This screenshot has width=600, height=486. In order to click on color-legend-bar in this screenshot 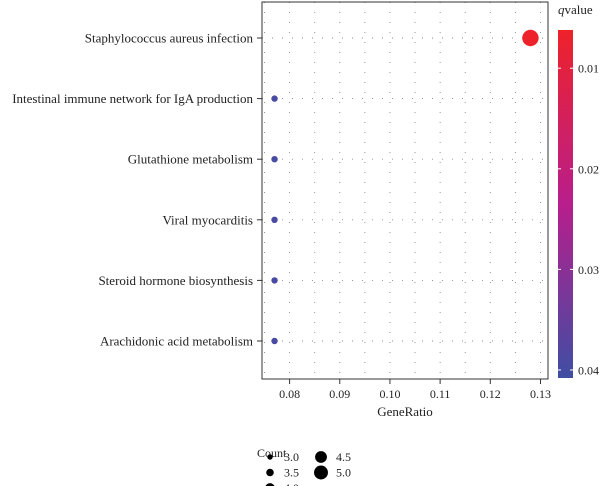, I will do `click(565, 204)`.